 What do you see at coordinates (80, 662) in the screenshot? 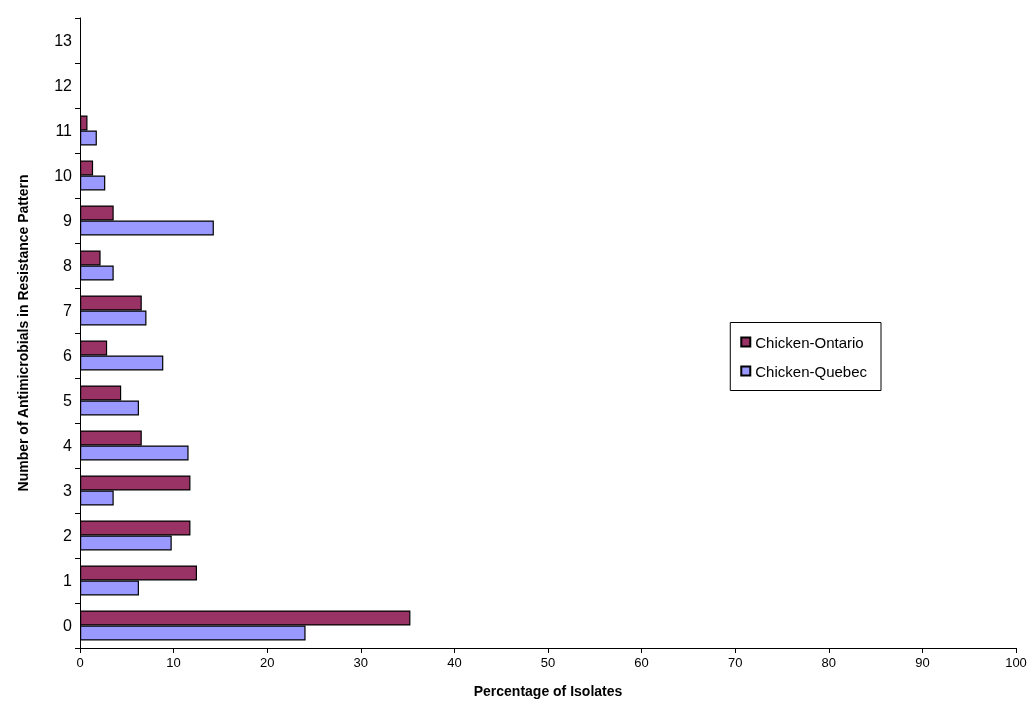
I see `x-tick-label: 0` at bounding box center [80, 662].